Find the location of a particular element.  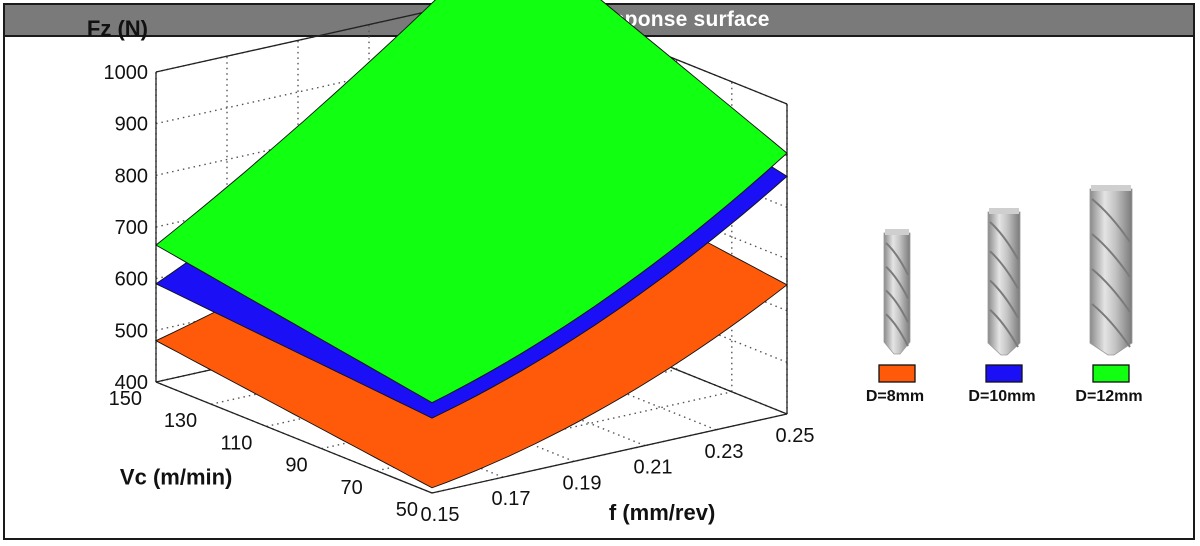

legend: D=8mm D=10mm D=12mm is located at coordinates (1004, 295).